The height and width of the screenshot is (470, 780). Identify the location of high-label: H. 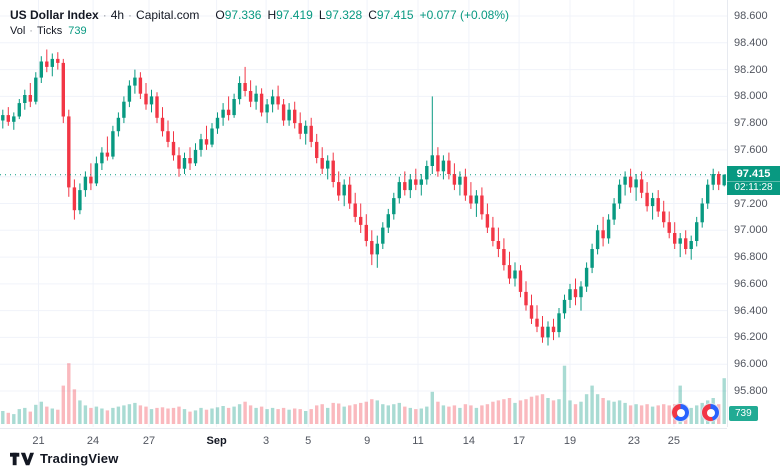
(272, 15).